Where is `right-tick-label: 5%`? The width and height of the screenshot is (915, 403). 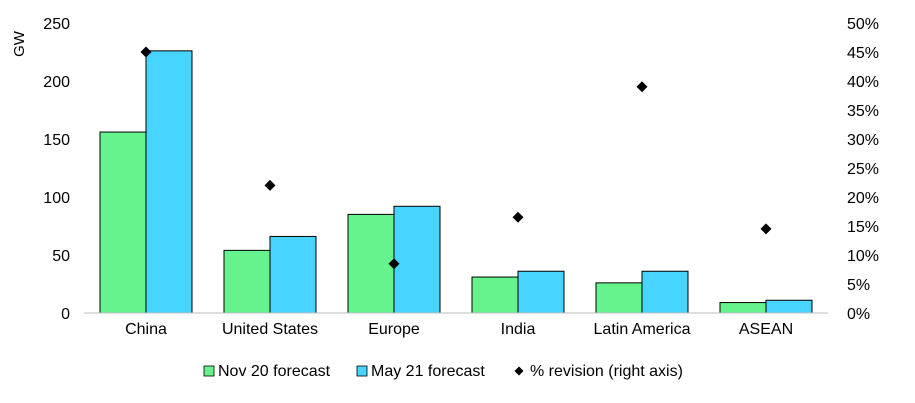
right-tick-label: 5% is located at coordinates (858, 285).